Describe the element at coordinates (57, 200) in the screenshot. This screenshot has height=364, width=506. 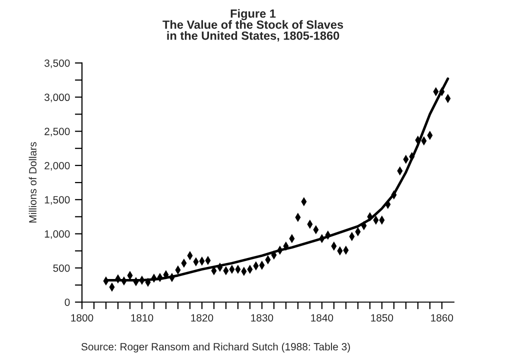
I see `y-tick-label: 1,500` at that location.